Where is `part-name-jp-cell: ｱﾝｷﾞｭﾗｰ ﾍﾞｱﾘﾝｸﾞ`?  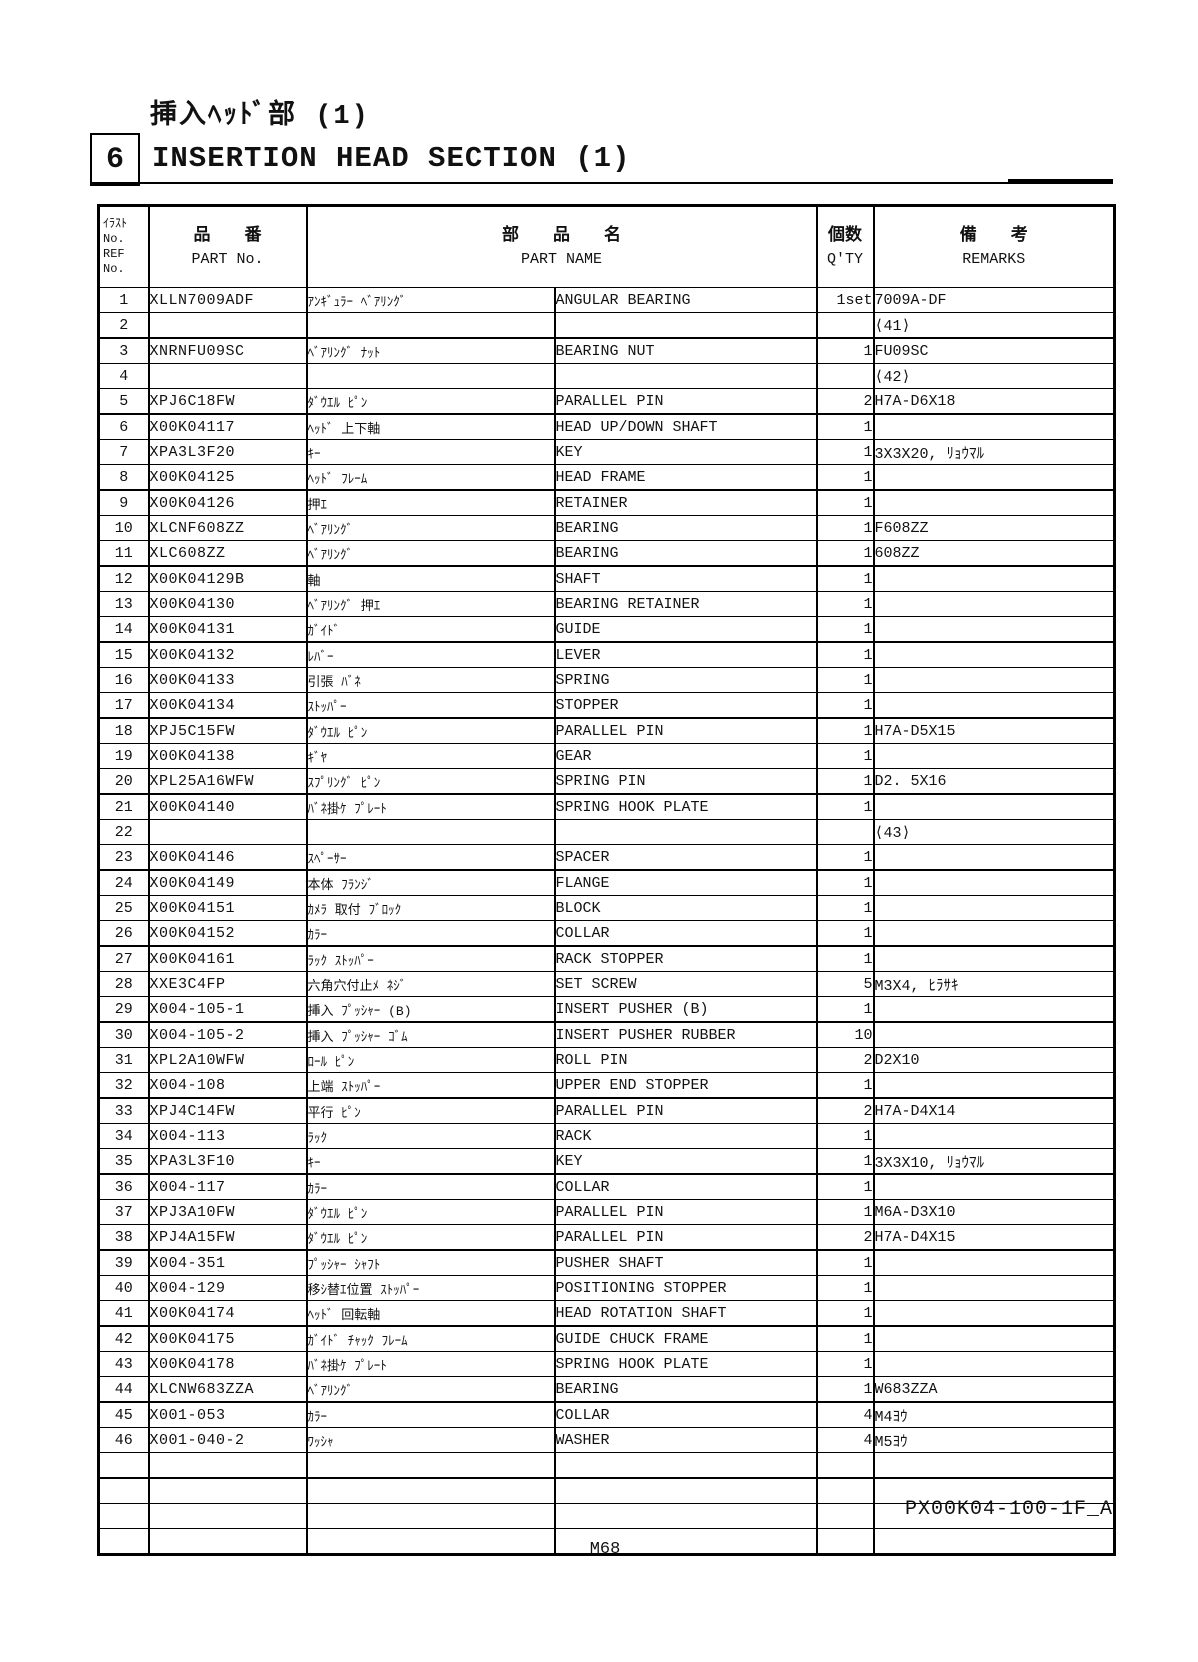 part-name-jp-cell: ｱﾝｷﾞｭﾗｰ ﾍﾞｱﾘﾝｸﾞ is located at coordinates (430, 300).